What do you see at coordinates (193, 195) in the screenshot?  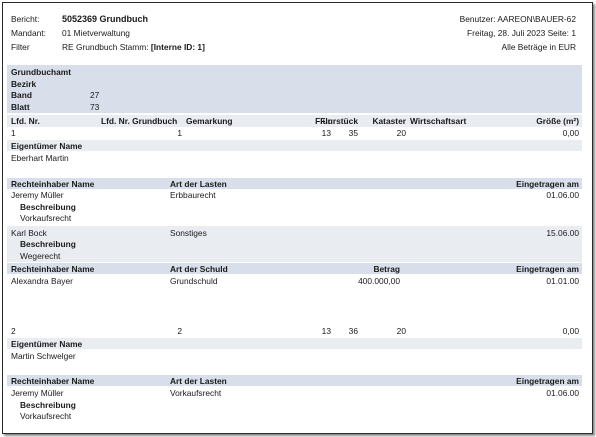 I see `last1-art: Erbbaurecht` at bounding box center [193, 195].